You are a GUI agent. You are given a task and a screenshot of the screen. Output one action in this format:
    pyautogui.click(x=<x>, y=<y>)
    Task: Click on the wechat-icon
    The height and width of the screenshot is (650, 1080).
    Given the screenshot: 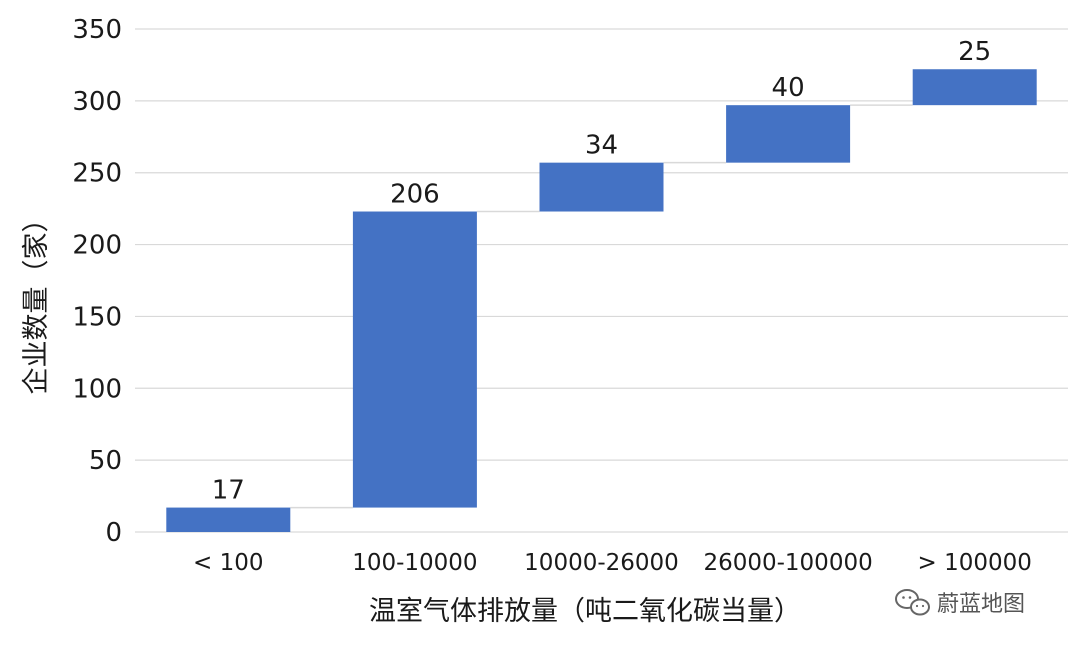 What is the action you would take?
    pyautogui.click(x=912, y=602)
    